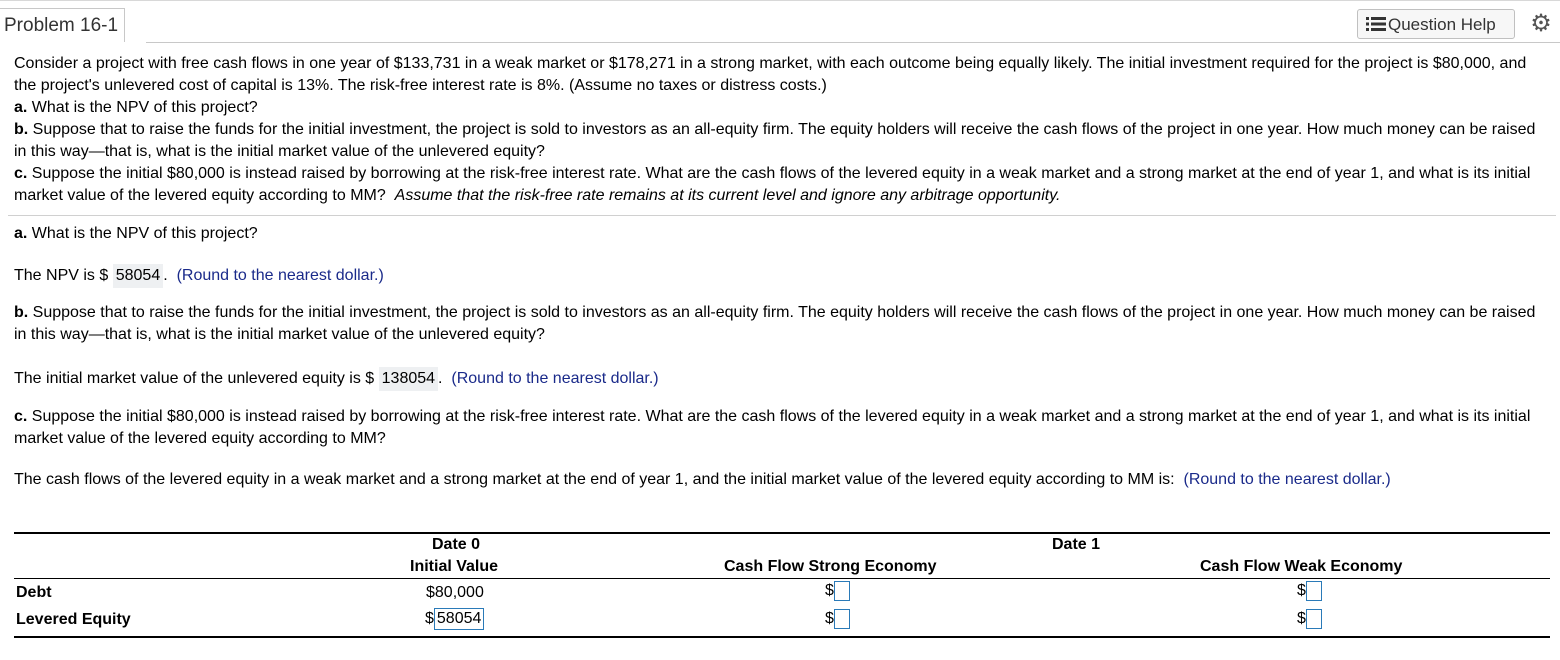  I want to click on question-help-button: Question Help, so click(1436, 24).